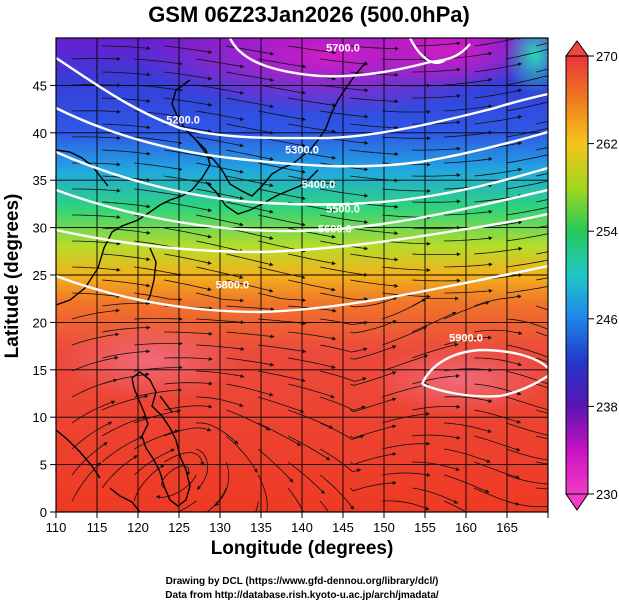 This screenshot has width=619, height=605. I want to click on y-tick-label: 40, so click(40, 133).